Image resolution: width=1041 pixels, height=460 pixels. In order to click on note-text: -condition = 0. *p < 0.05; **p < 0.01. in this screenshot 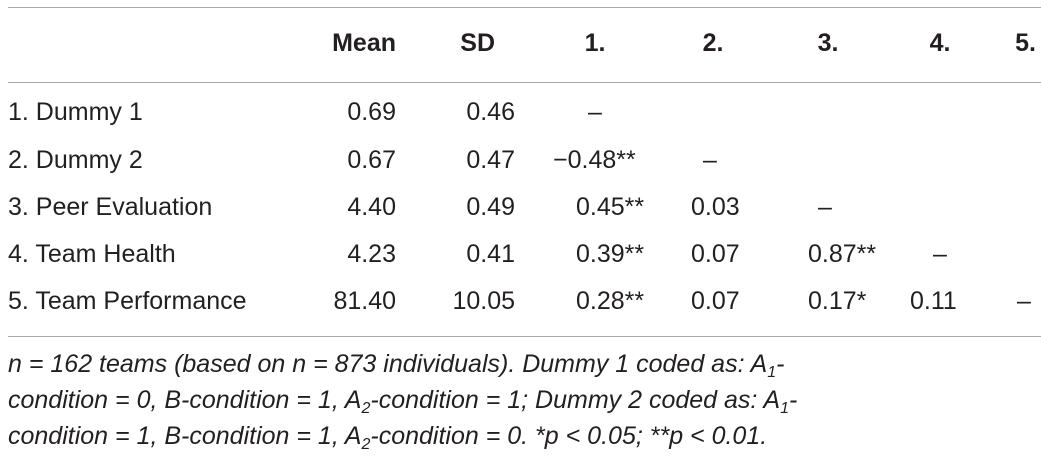, I will do `click(569, 436)`.